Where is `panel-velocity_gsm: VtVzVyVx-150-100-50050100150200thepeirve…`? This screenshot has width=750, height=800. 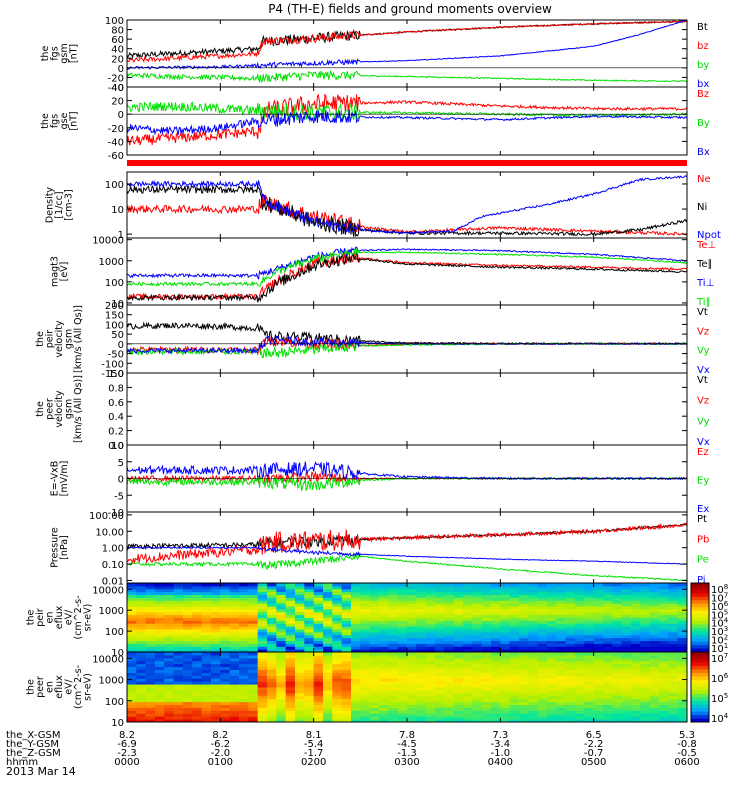
panel-velocity_gsm: VtVzVyVx-150-100-50050100150200thepeirve… is located at coordinates (372, 340).